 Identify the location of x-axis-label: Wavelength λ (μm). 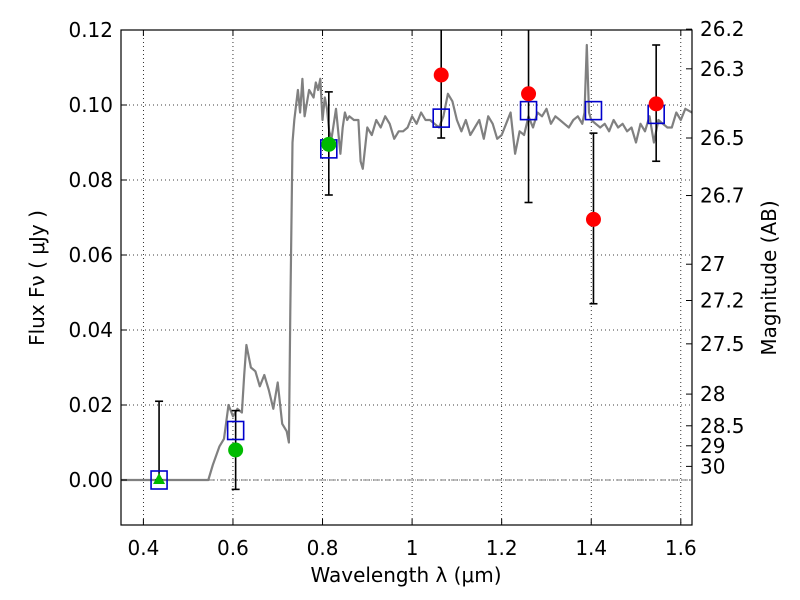
(405, 575).